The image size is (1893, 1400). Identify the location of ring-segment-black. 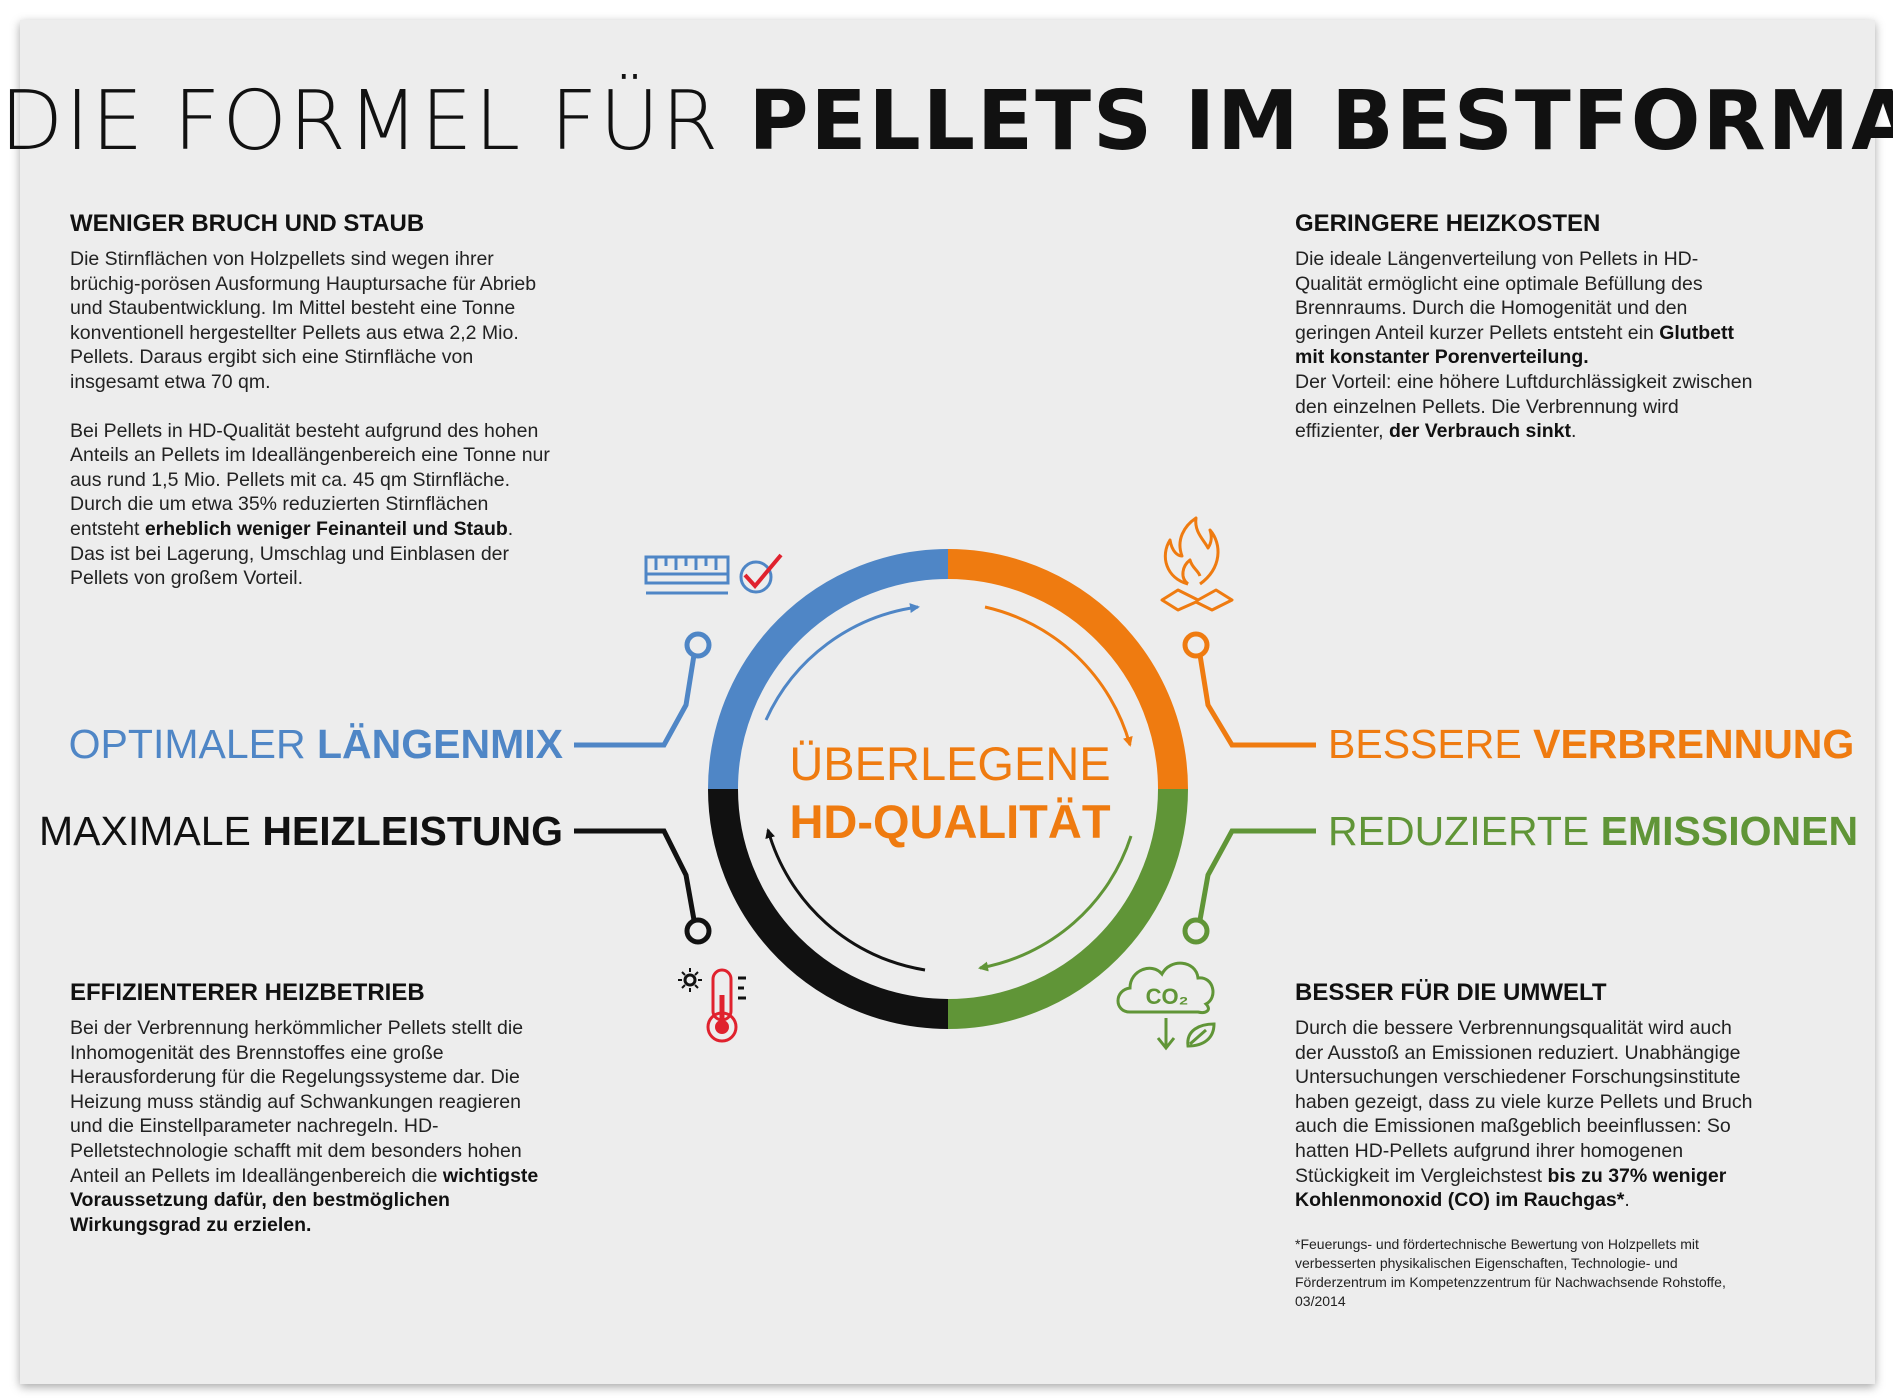
(828, 908).